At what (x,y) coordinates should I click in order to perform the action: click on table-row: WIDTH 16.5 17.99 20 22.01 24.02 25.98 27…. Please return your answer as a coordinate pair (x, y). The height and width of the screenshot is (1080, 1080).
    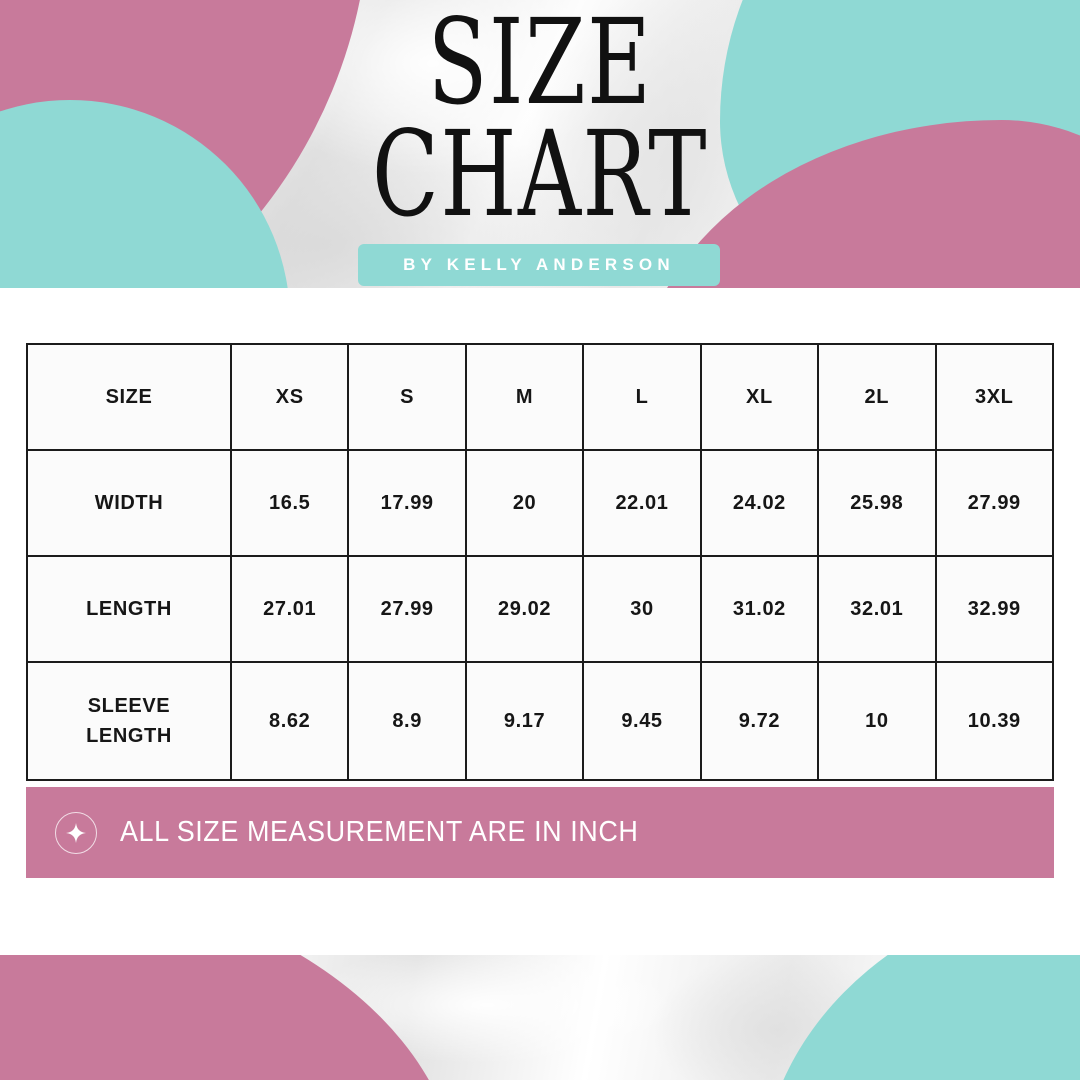
    Looking at the image, I should click on (540, 503).